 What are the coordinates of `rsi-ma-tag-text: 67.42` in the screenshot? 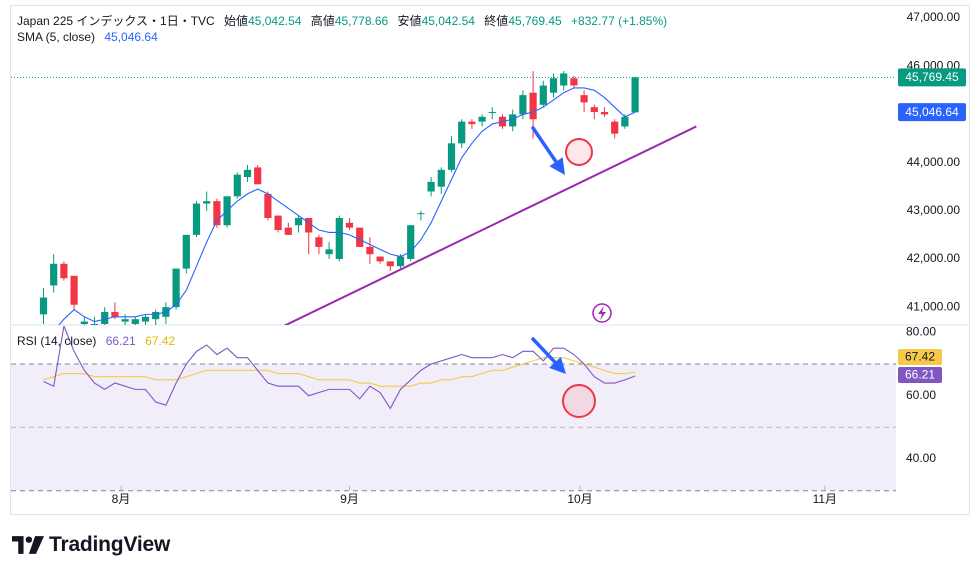 It's located at (920, 357).